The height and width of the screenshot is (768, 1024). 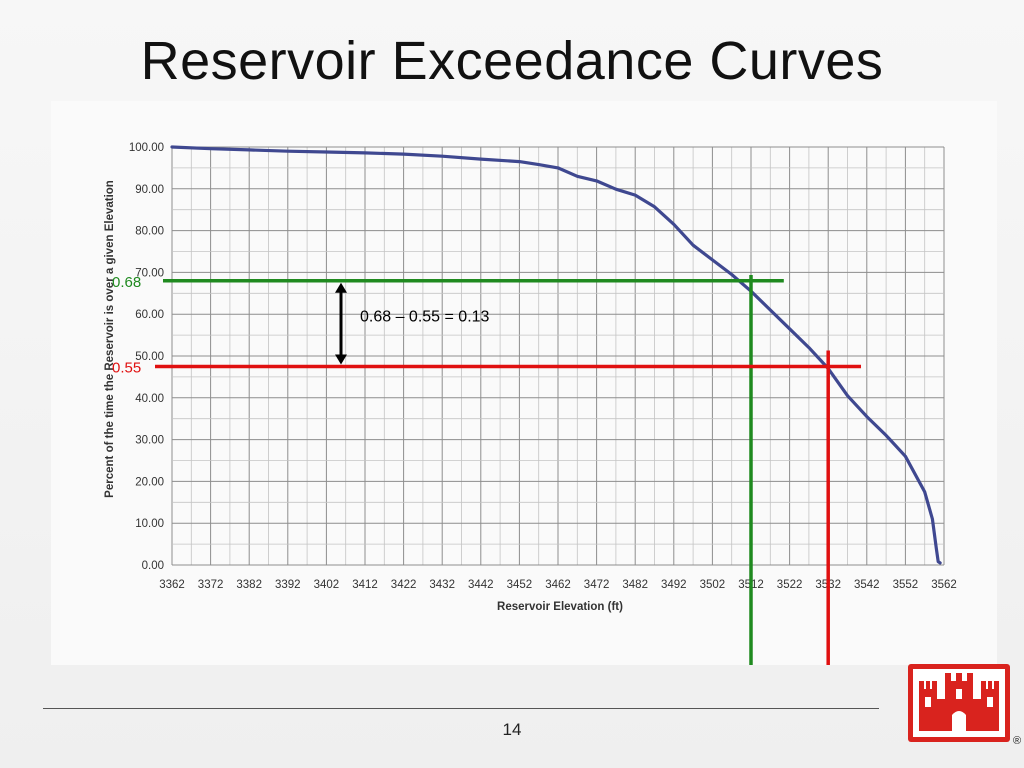 I want to click on x-tick-label: 3522, so click(x=790, y=585).